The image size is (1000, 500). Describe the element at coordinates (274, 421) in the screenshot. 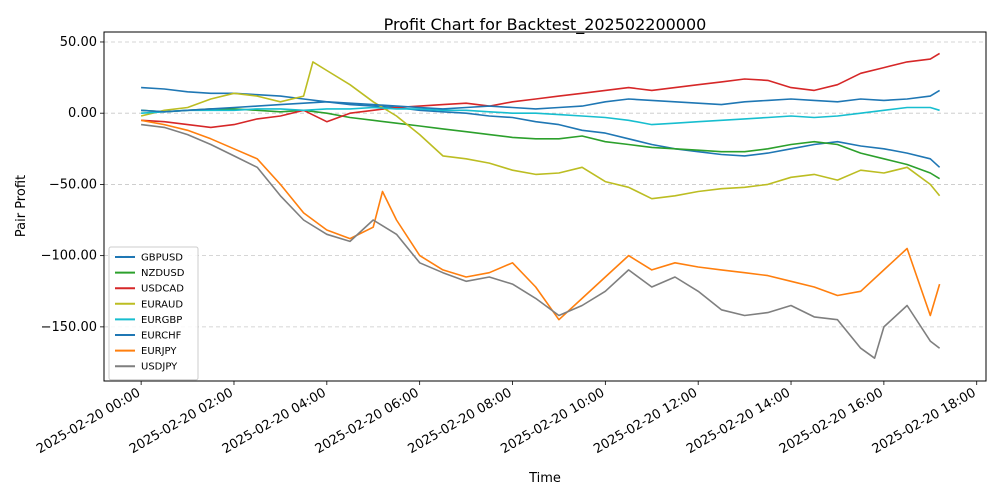

I see `x-tick-label: 2025-02-20 04:00` at that location.